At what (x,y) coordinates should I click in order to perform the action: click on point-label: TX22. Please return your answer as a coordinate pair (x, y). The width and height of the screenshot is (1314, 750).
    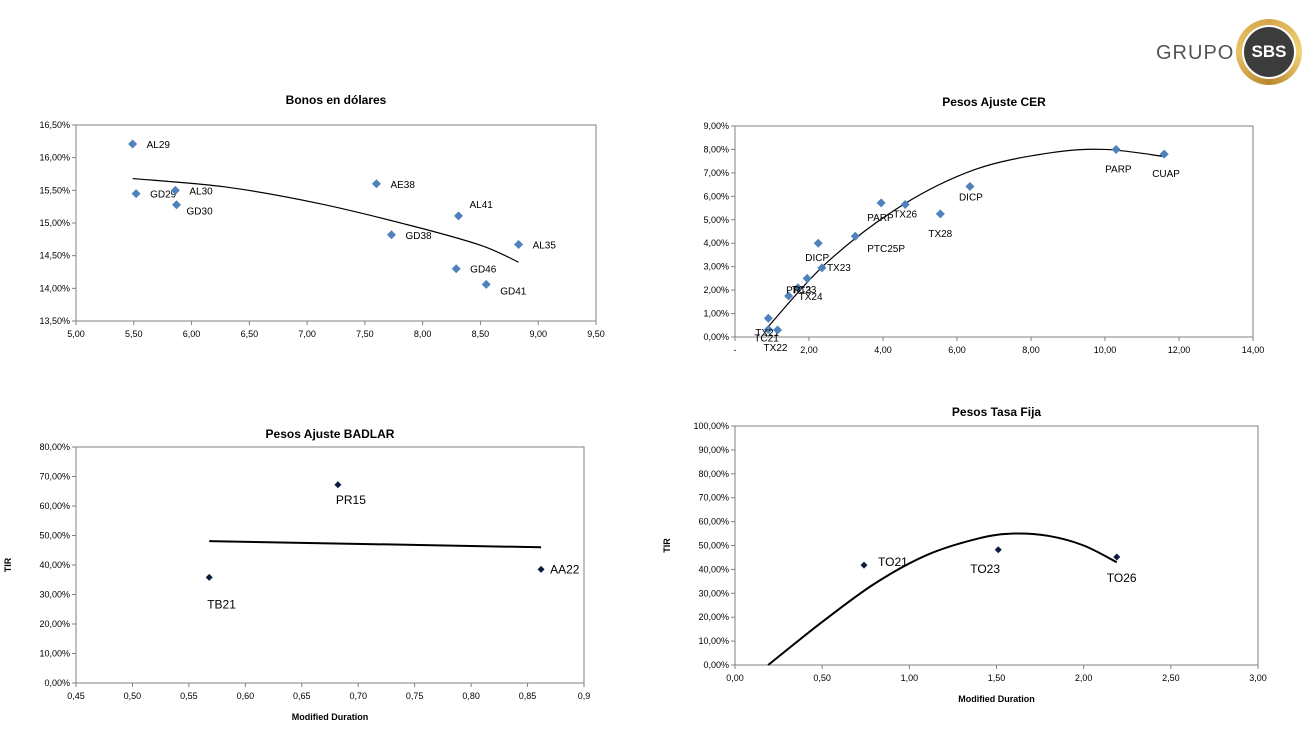
    Looking at the image, I should click on (776, 348).